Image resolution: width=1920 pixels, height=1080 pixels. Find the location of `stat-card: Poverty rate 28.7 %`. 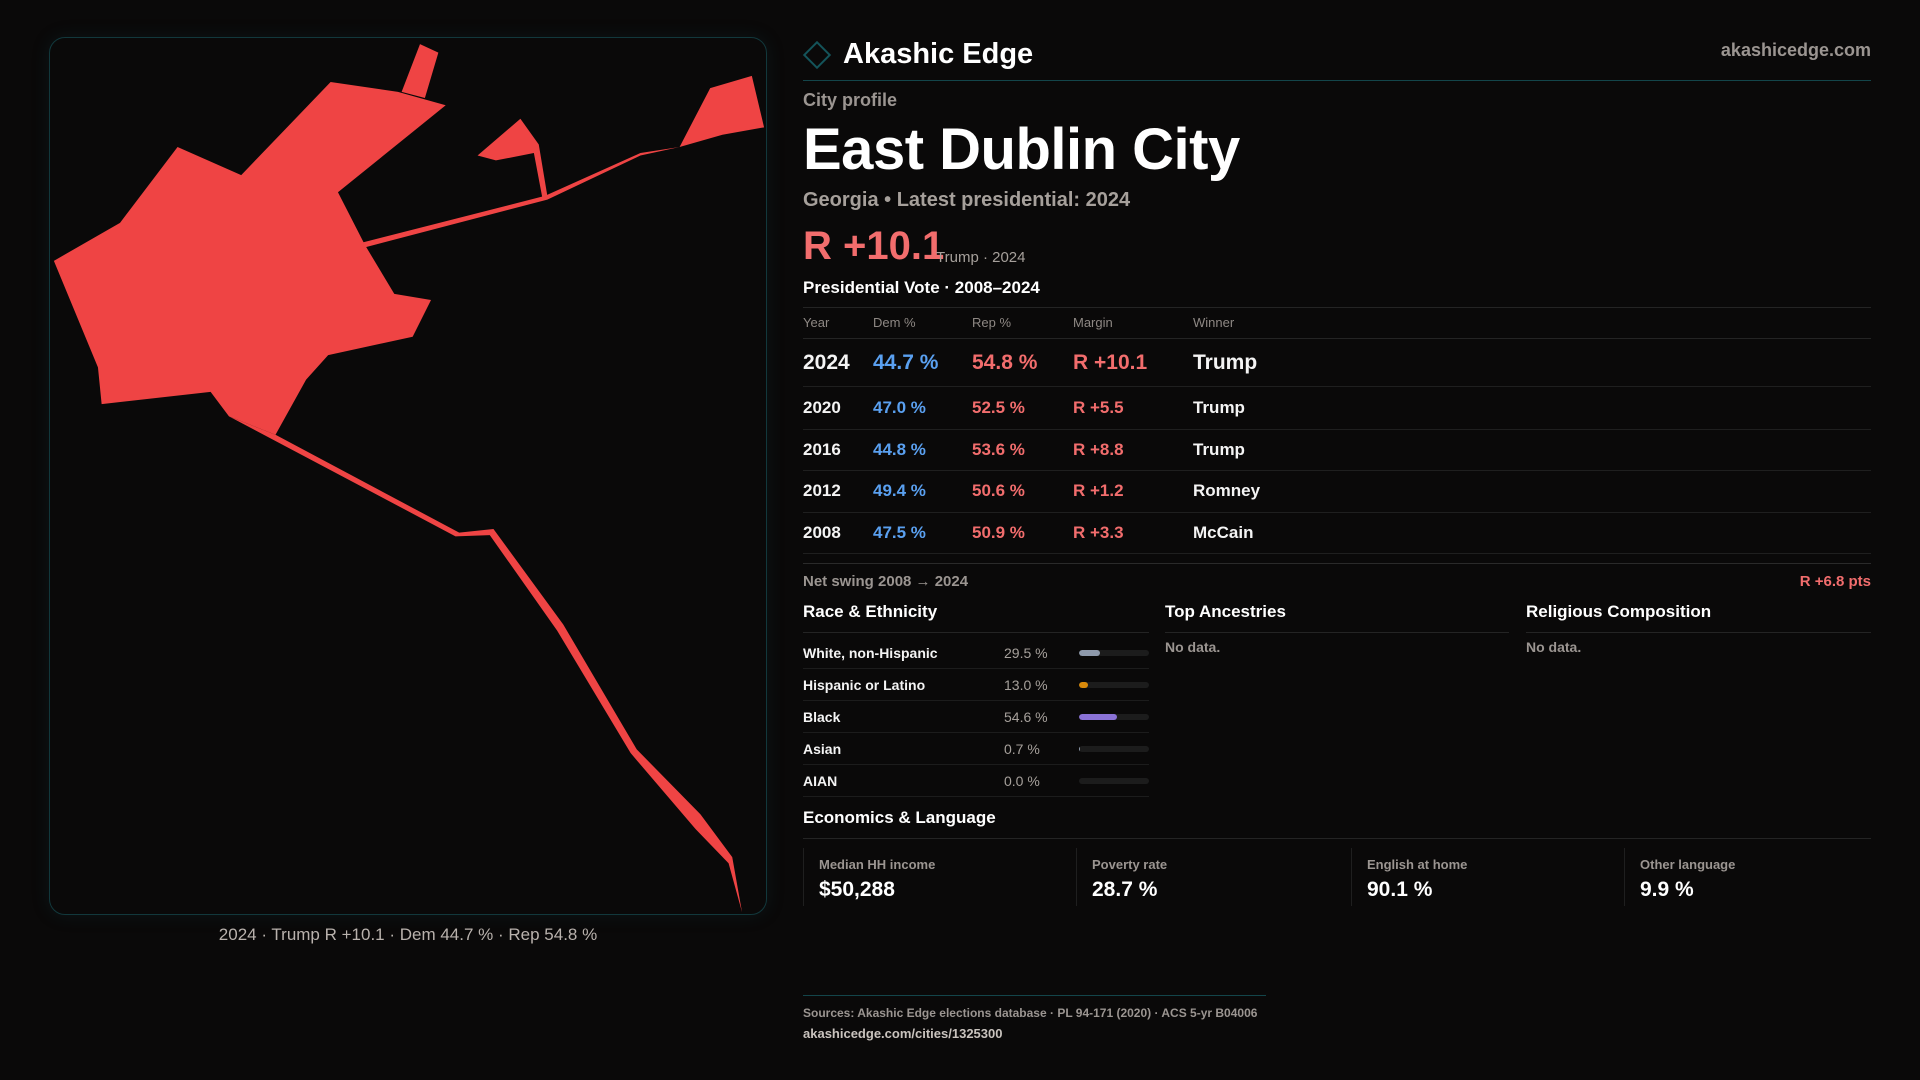

stat-card: Poverty rate 28.7 % is located at coordinates (1206, 877).